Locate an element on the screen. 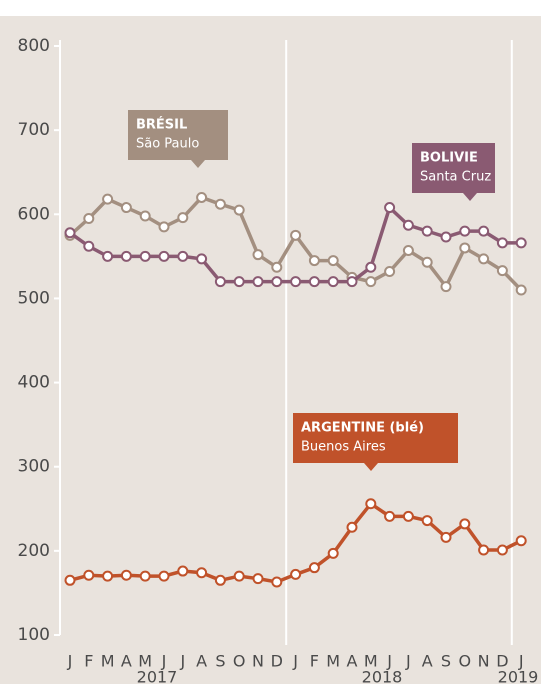 The image size is (541, 684). annotation-title: BRÉSIL is located at coordinates (161, 125).